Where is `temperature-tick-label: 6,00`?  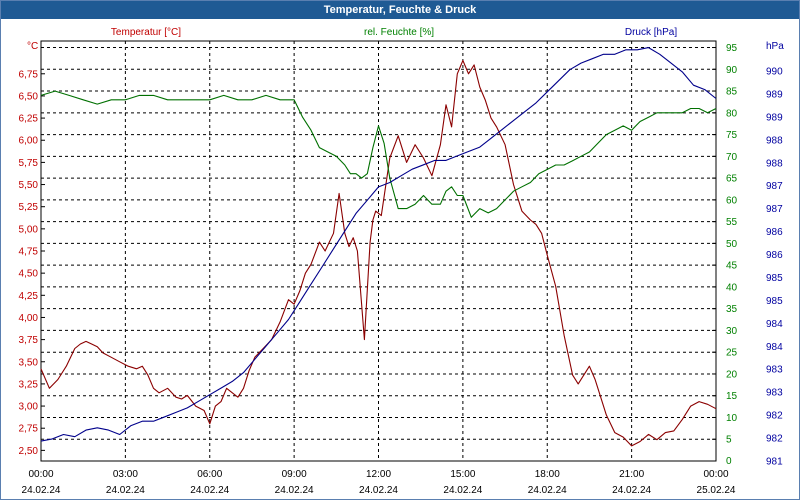
temperature-tick-label: 6,00 is located at coordinates (29, 141).